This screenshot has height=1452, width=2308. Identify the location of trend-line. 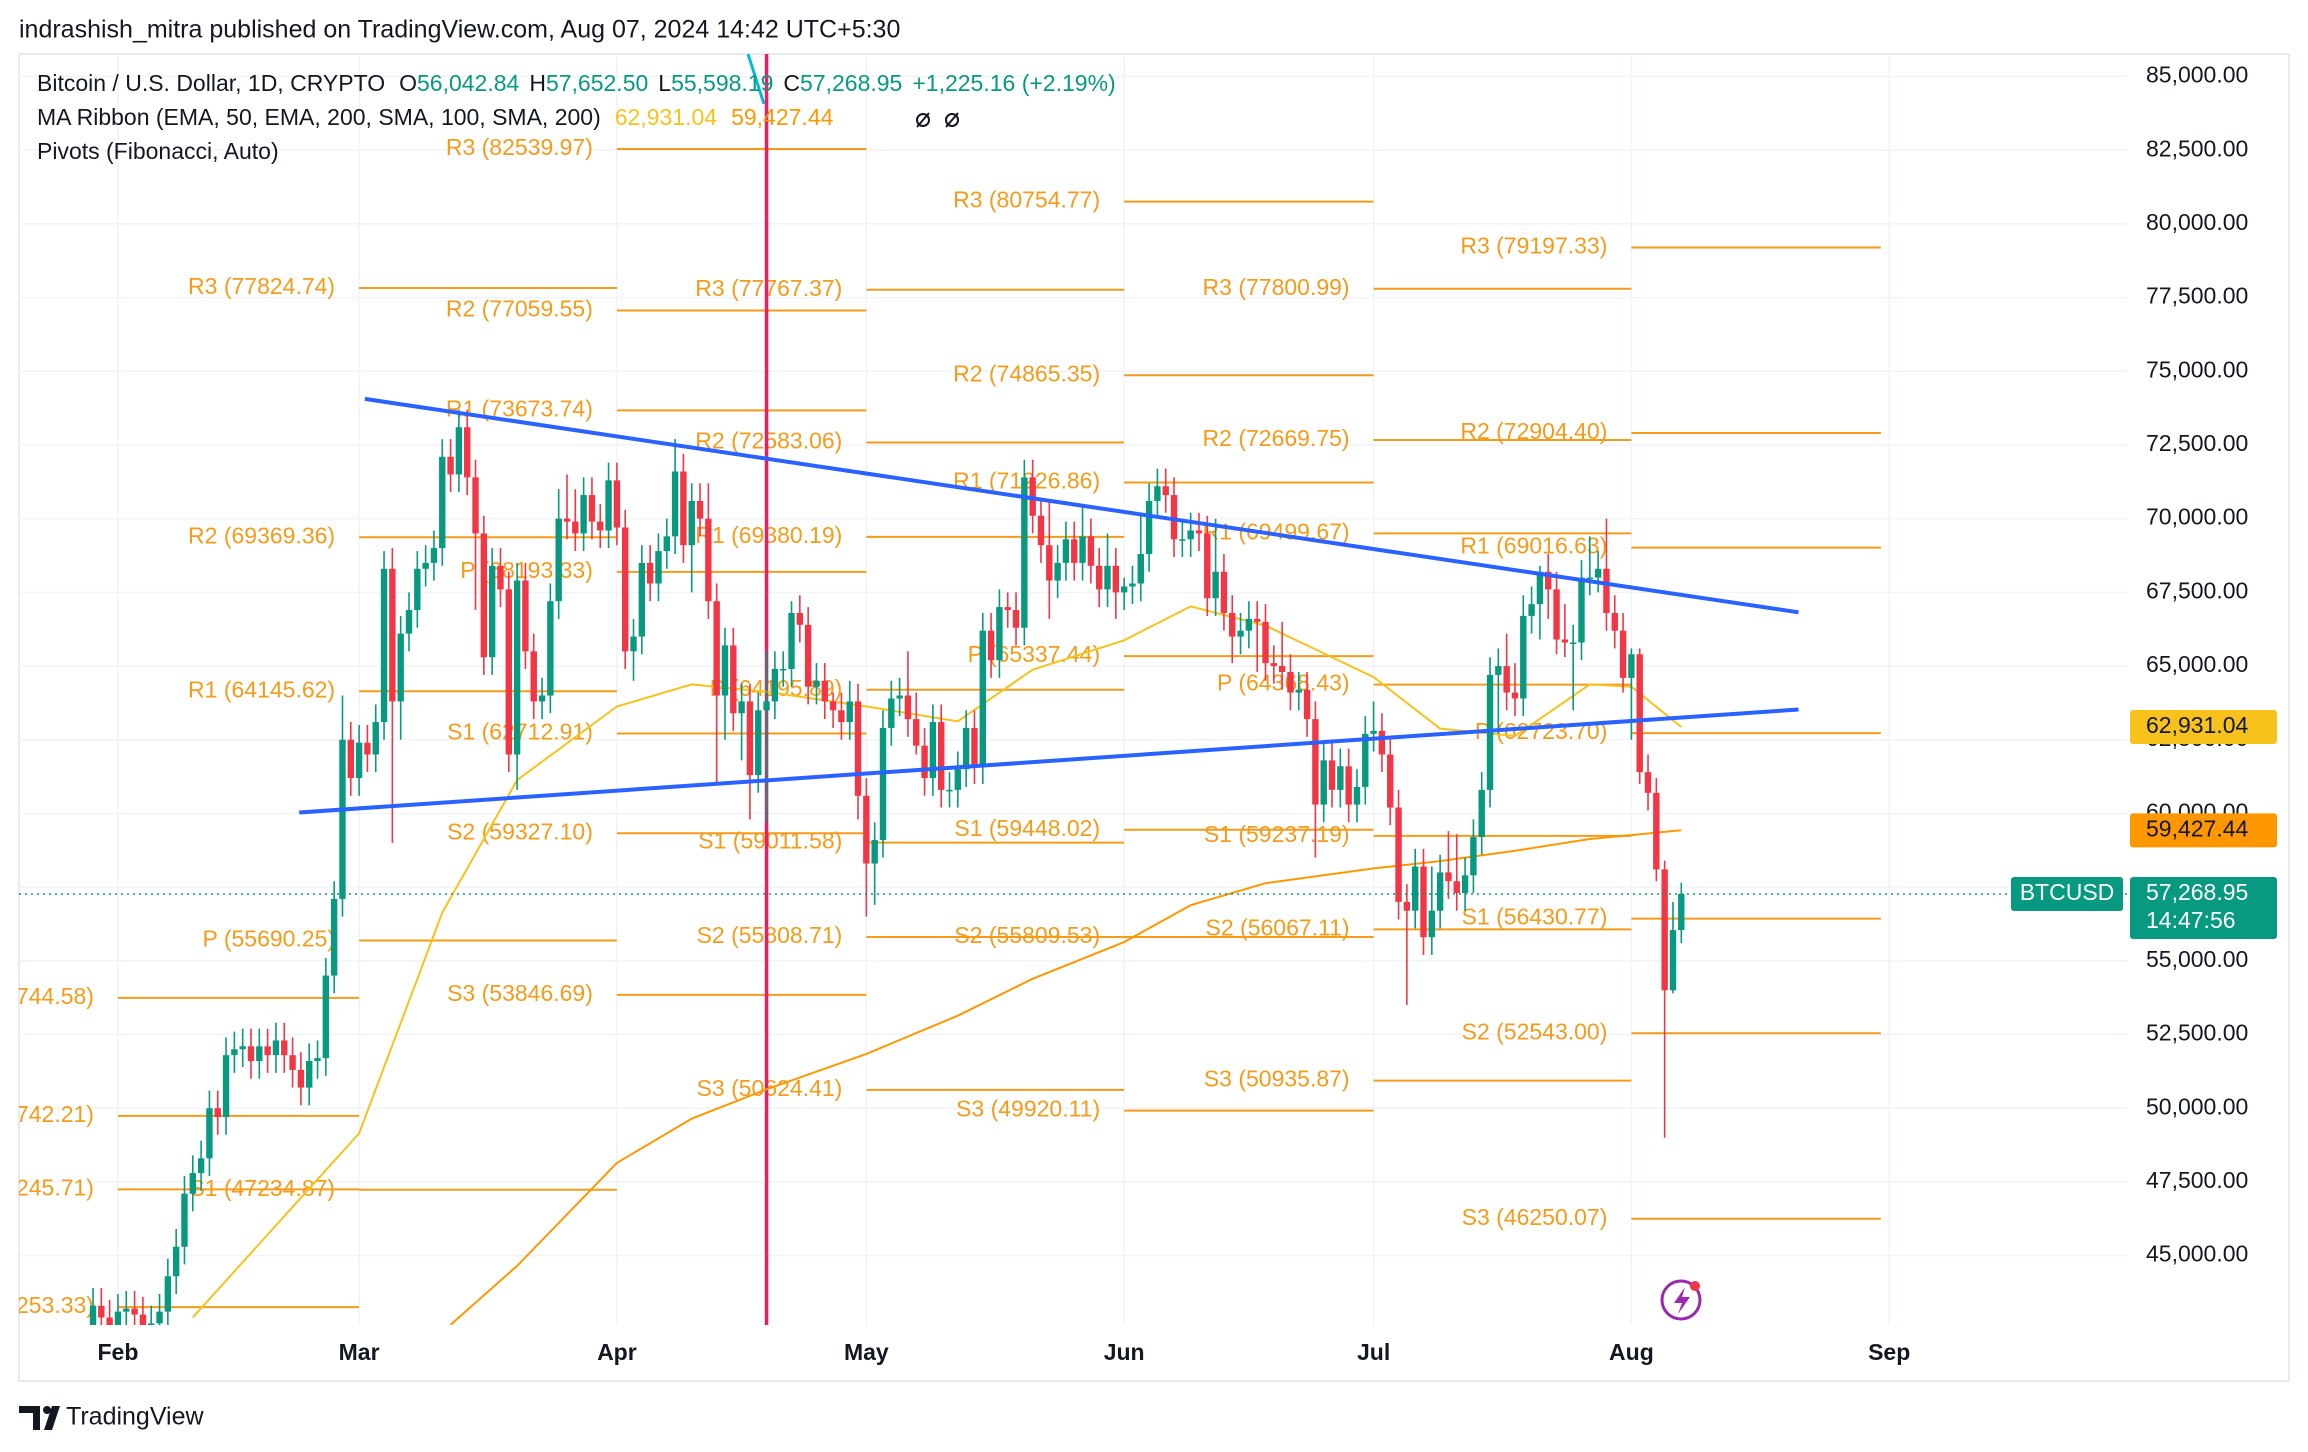
(1049, 761).